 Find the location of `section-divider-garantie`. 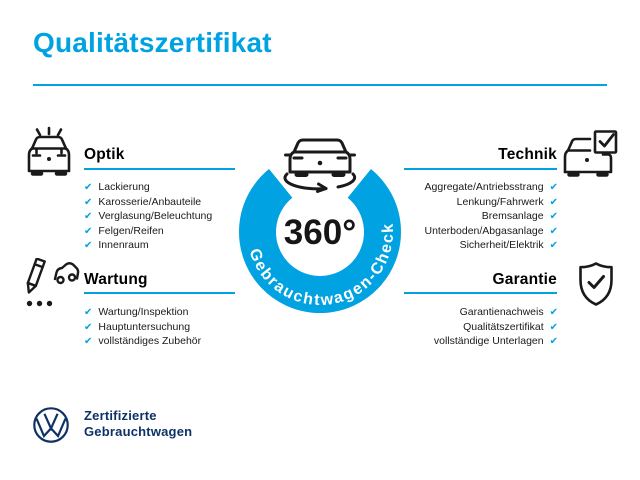

section-divider-garantie is located at coordinates (480, 293).